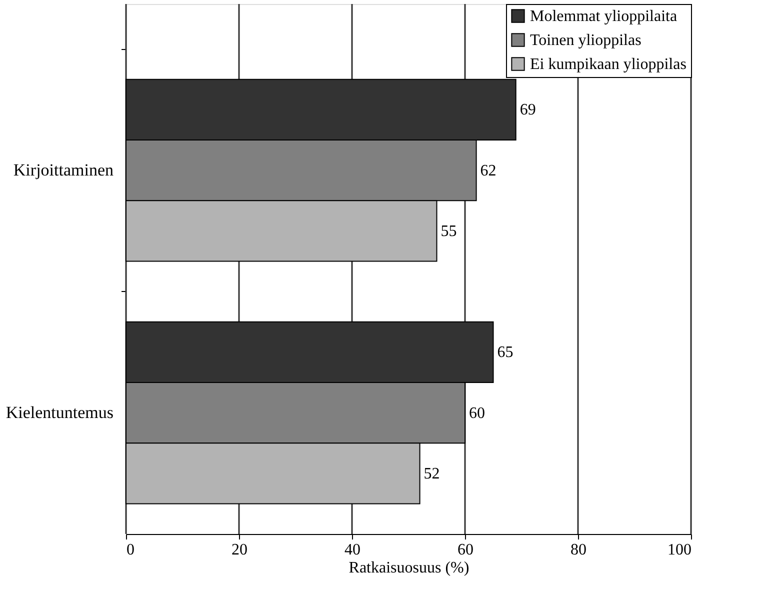 Image resolution: width=765 pixels, height=592 pixels. Describe the element at coordinates (680, 550) in the screenshot. I see `x-tick-label: 100` at that location.